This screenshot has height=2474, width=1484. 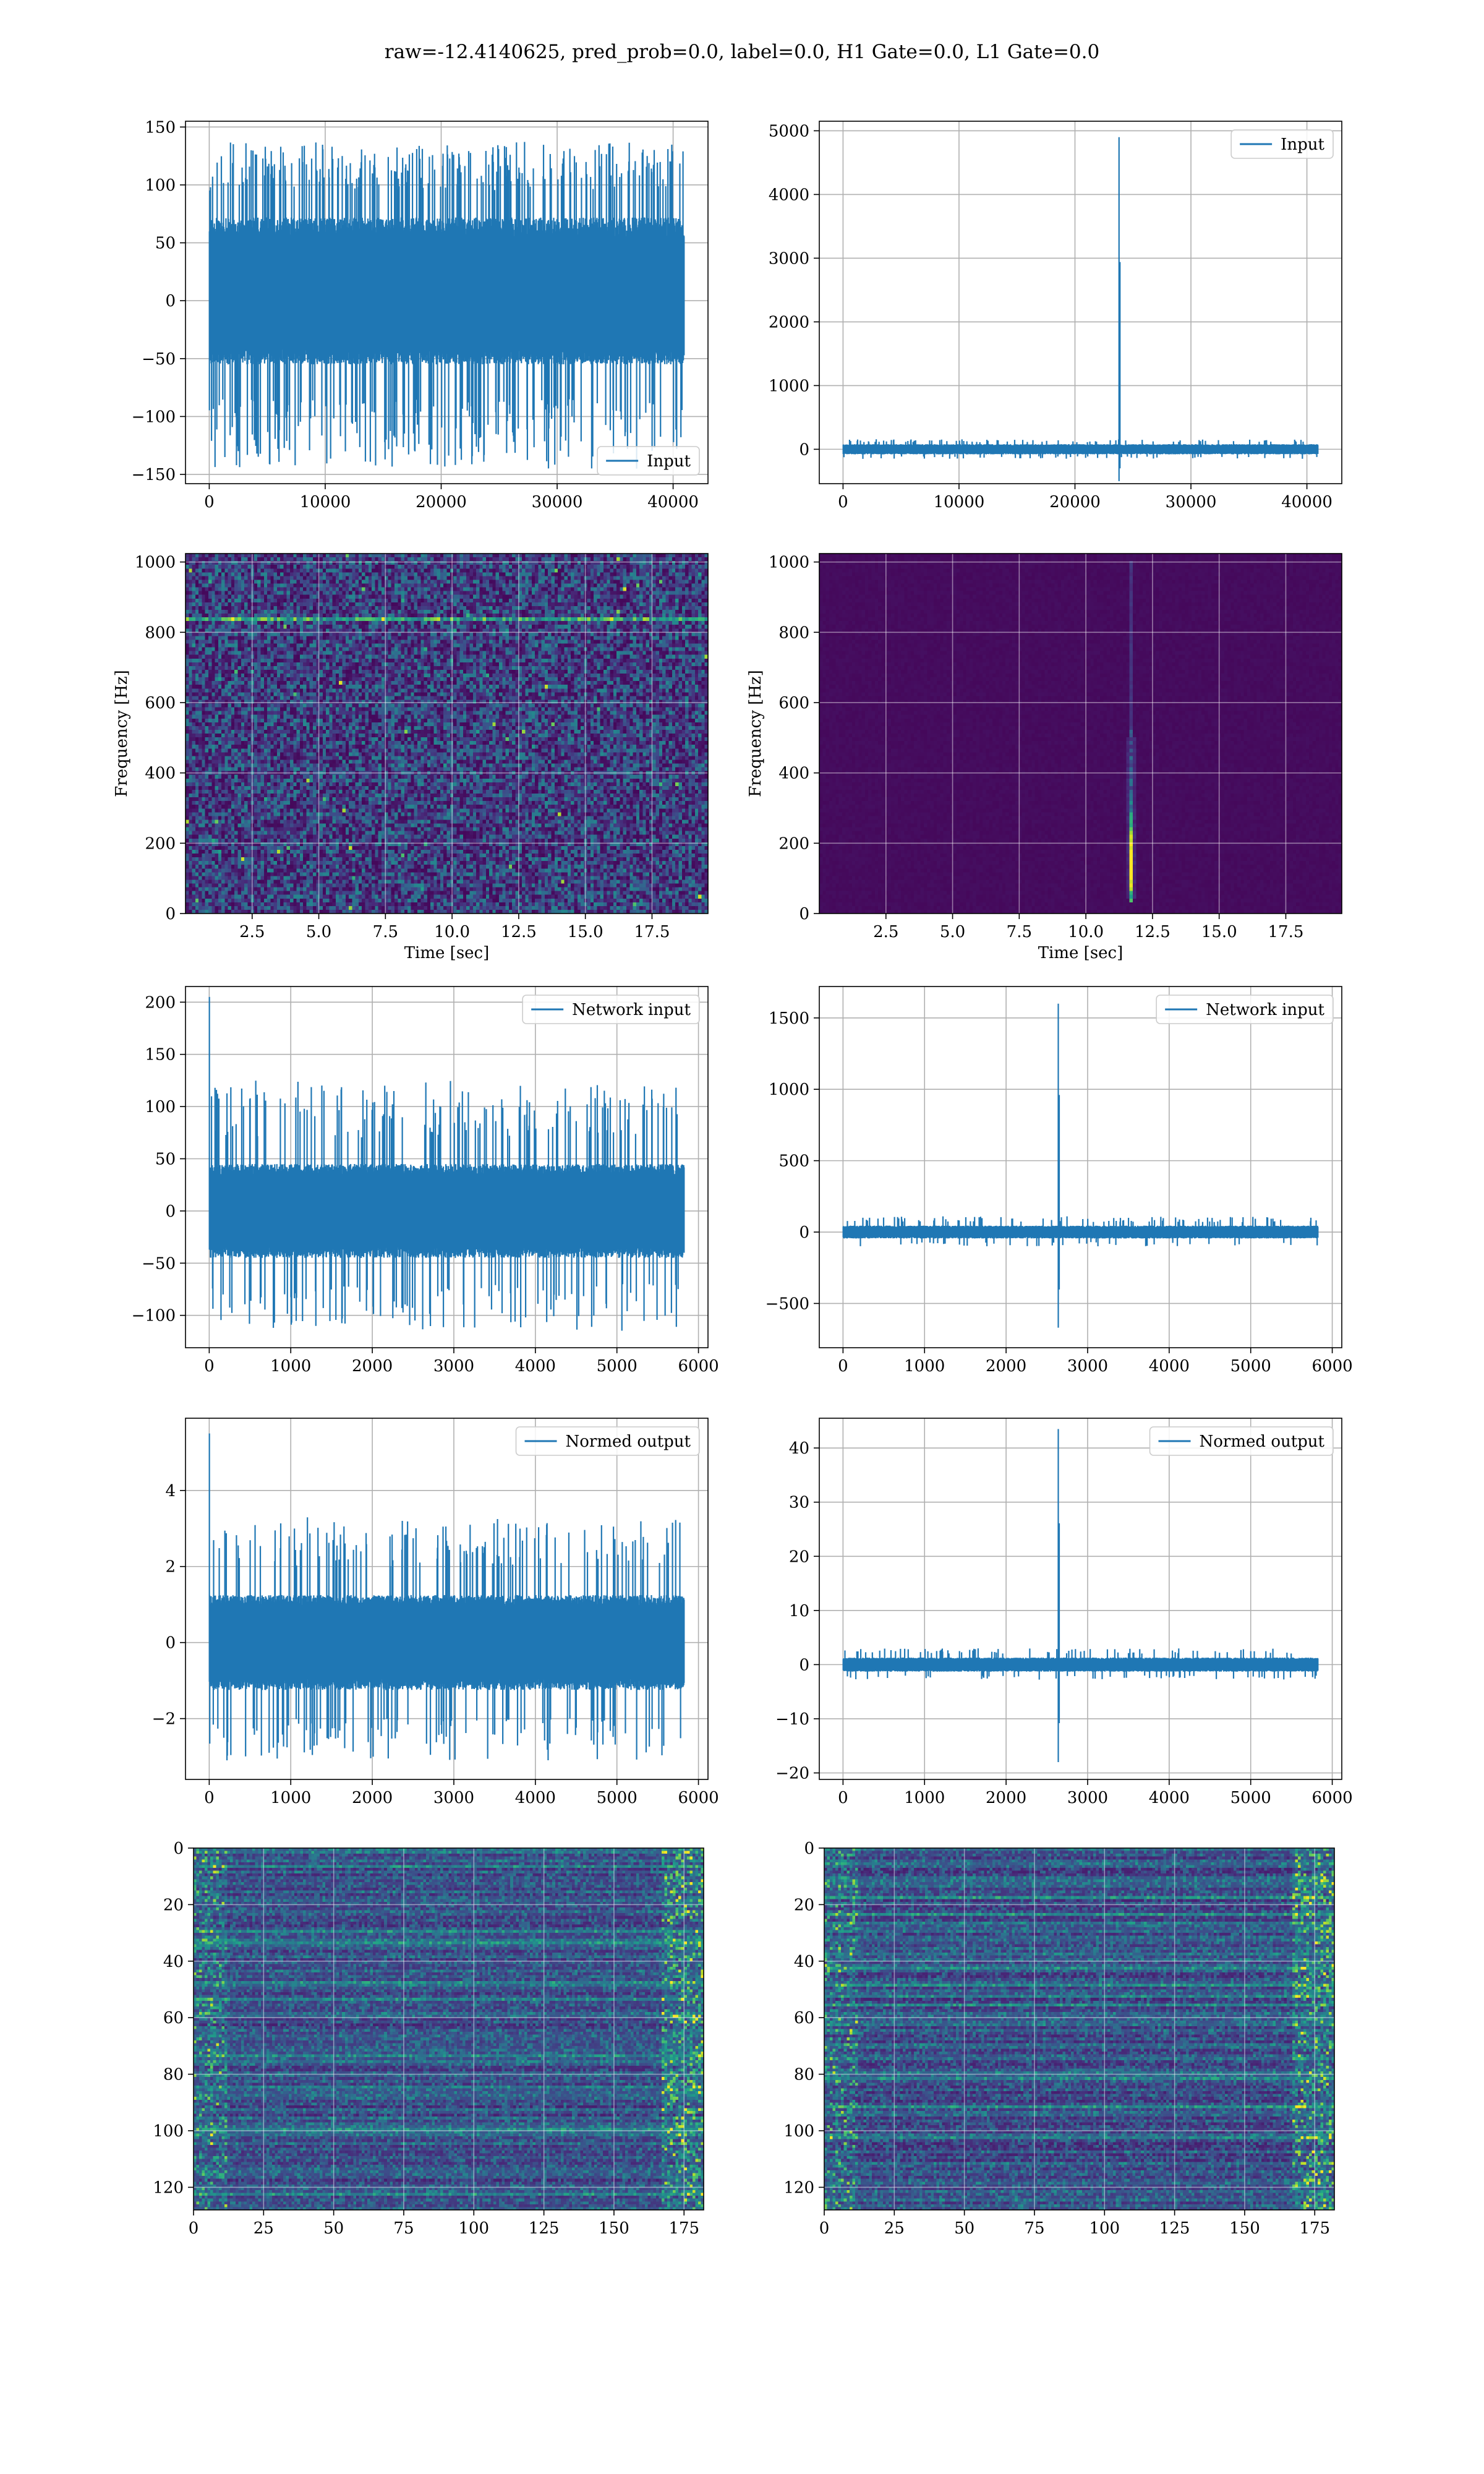 What do you see at coordinates (154, 475) in the screenshot?
I see `y-tick-label: −150` at bounding box center [154, 475].